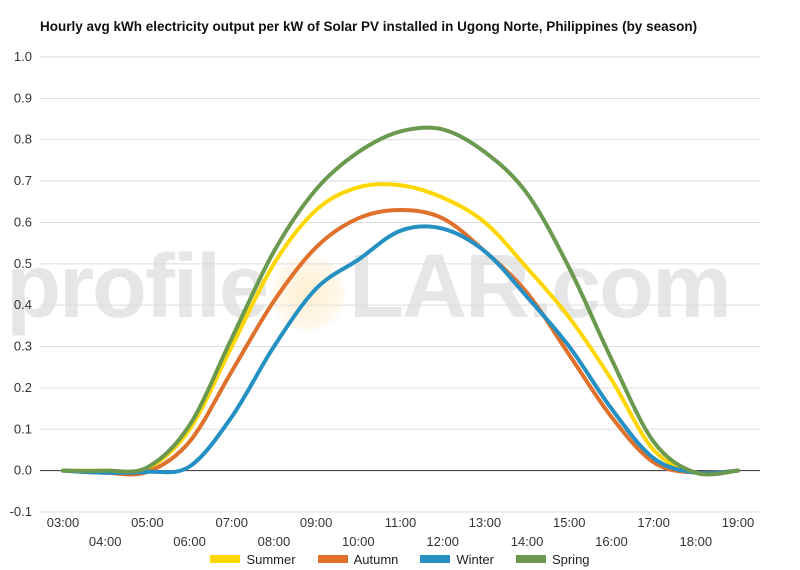 The height and width of the screenshot is (570, 800). What do you see at coordinates (147, 522) in the screenshot?
I see `x-tick-label: 05:00` at bounding box center [147, 522].